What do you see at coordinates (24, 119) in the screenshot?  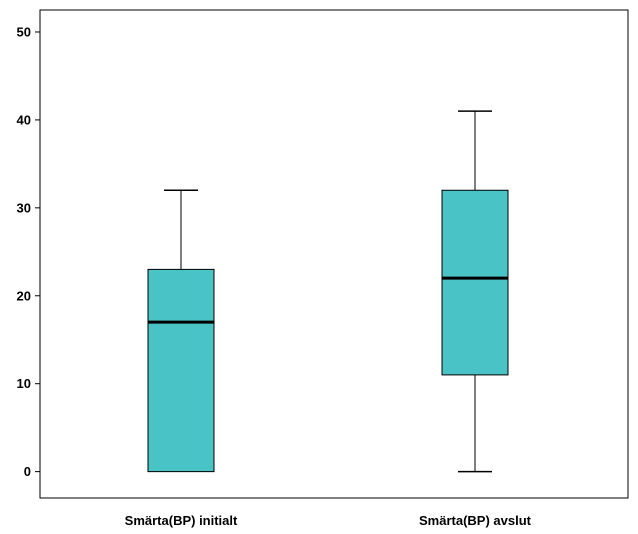 I see `y-tick-label-40: 40` at bounding box center [24, 119].